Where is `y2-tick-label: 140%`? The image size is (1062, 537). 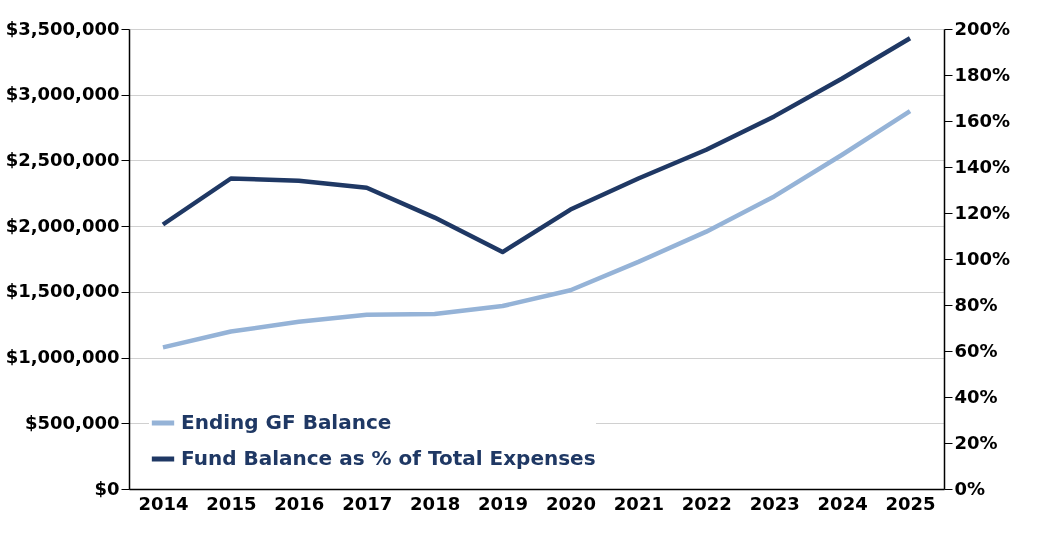
y2-tick-label: 140% is located at coordinates (982, 166).